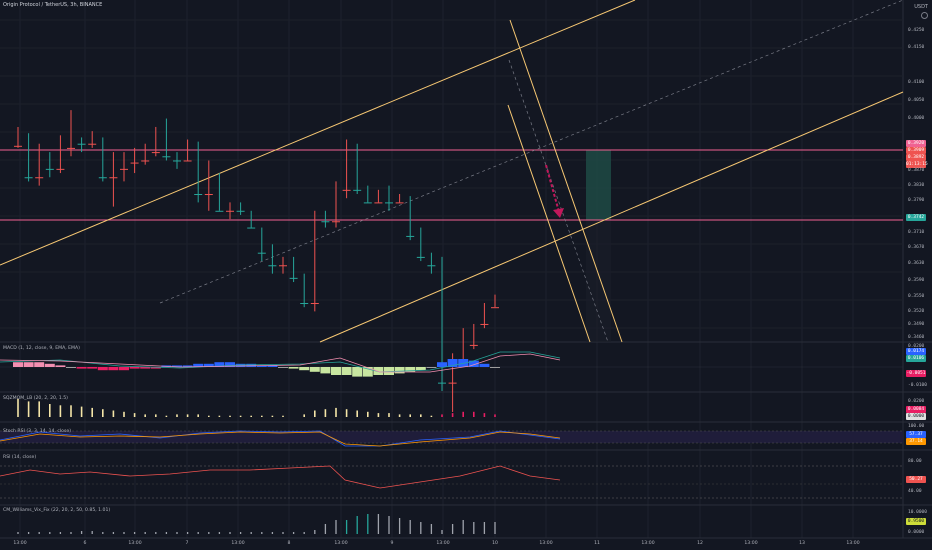 This screenshot has height=550, width=932. Describe the element at coordinates (280, 477) in the screenshot. I see `rsi-line` at that location.